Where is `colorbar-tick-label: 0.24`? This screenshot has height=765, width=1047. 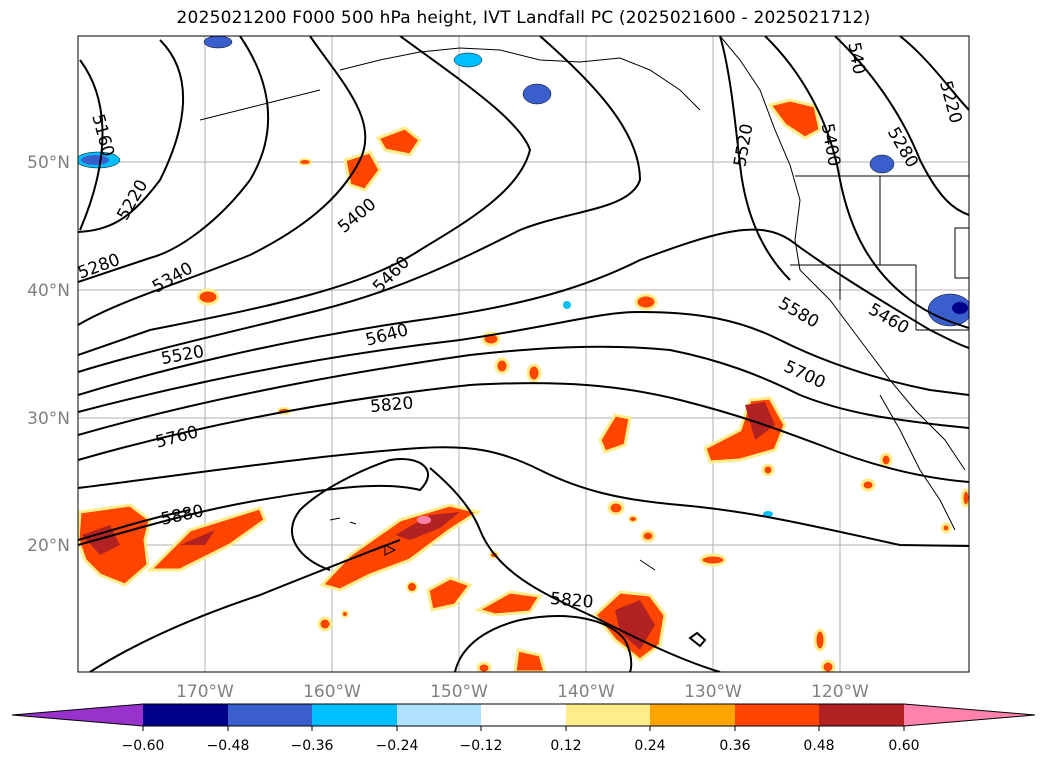 colorbar-tick-label: 0.24 is located at coordinates (649, 746).